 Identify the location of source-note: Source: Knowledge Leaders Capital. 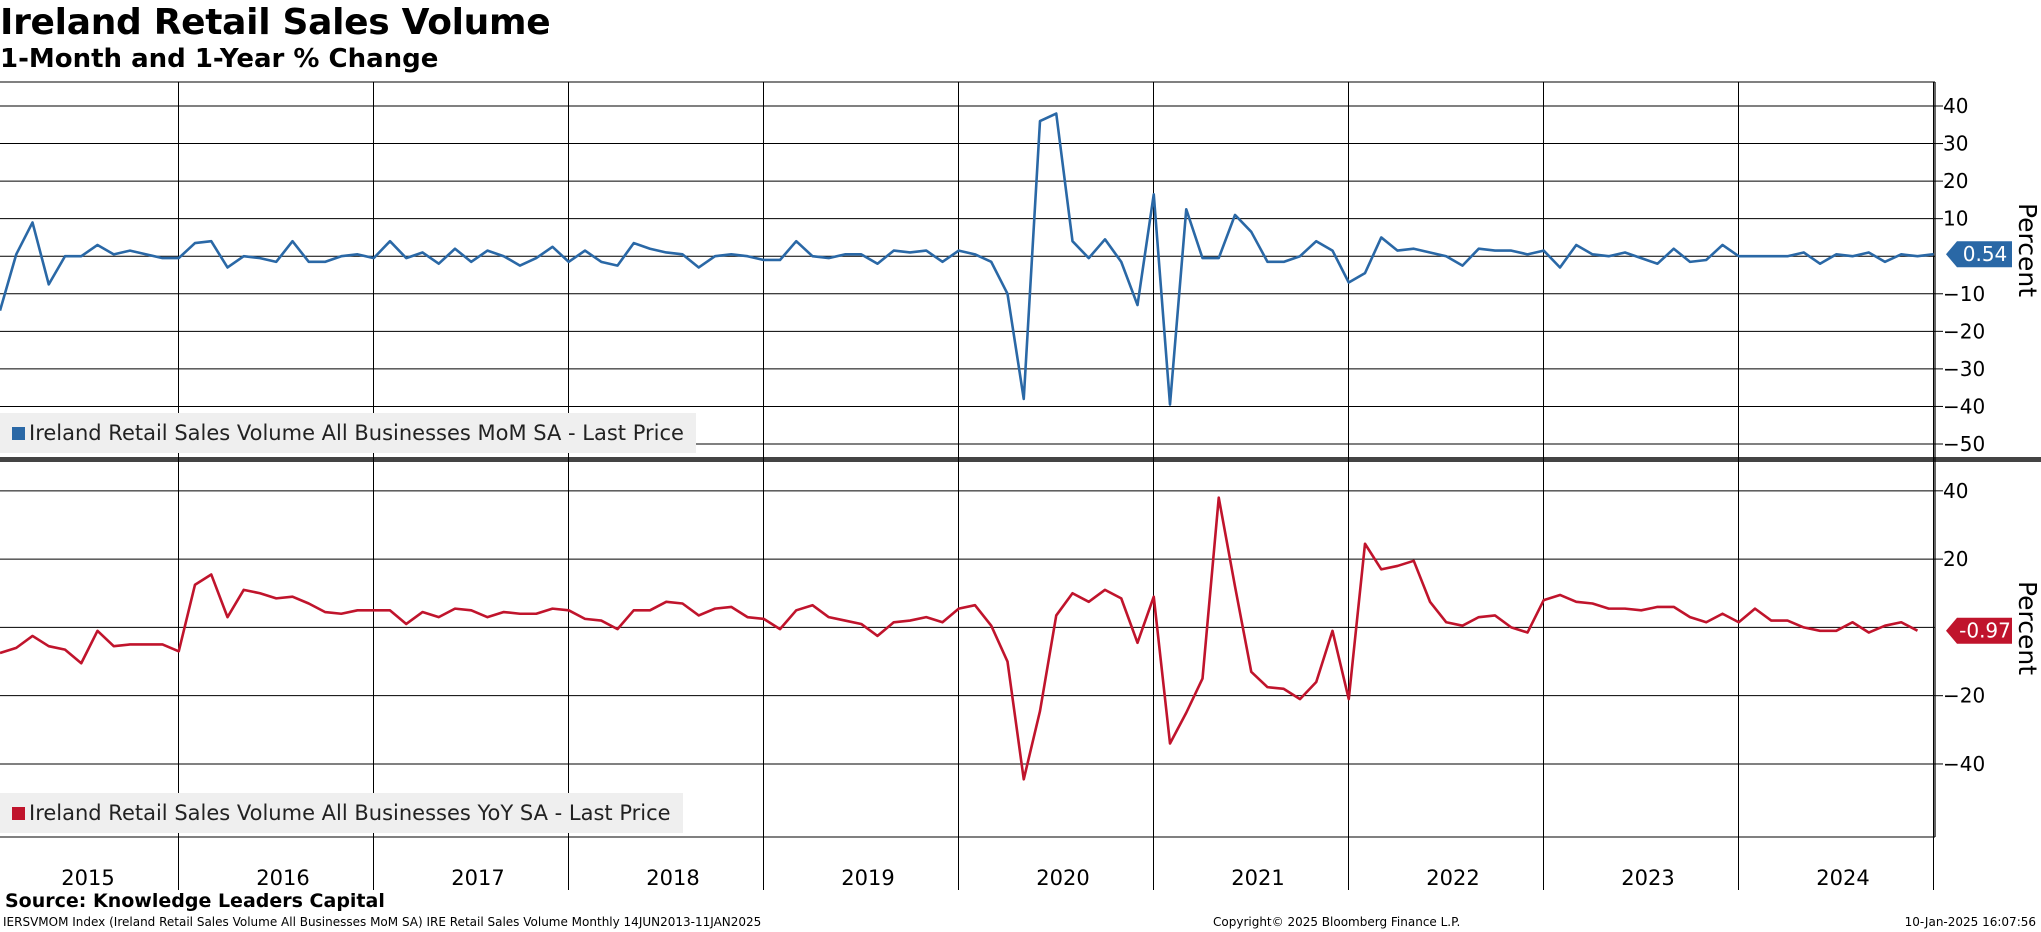
(195, 901).